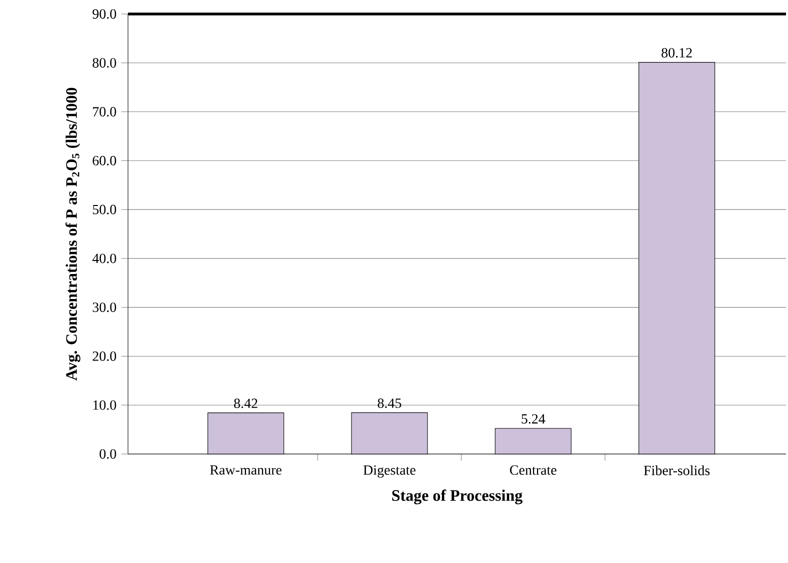  Describe the element at coordinates (104, 259) in the screenshot. I see `y-tick-label: 40.0` at that location.